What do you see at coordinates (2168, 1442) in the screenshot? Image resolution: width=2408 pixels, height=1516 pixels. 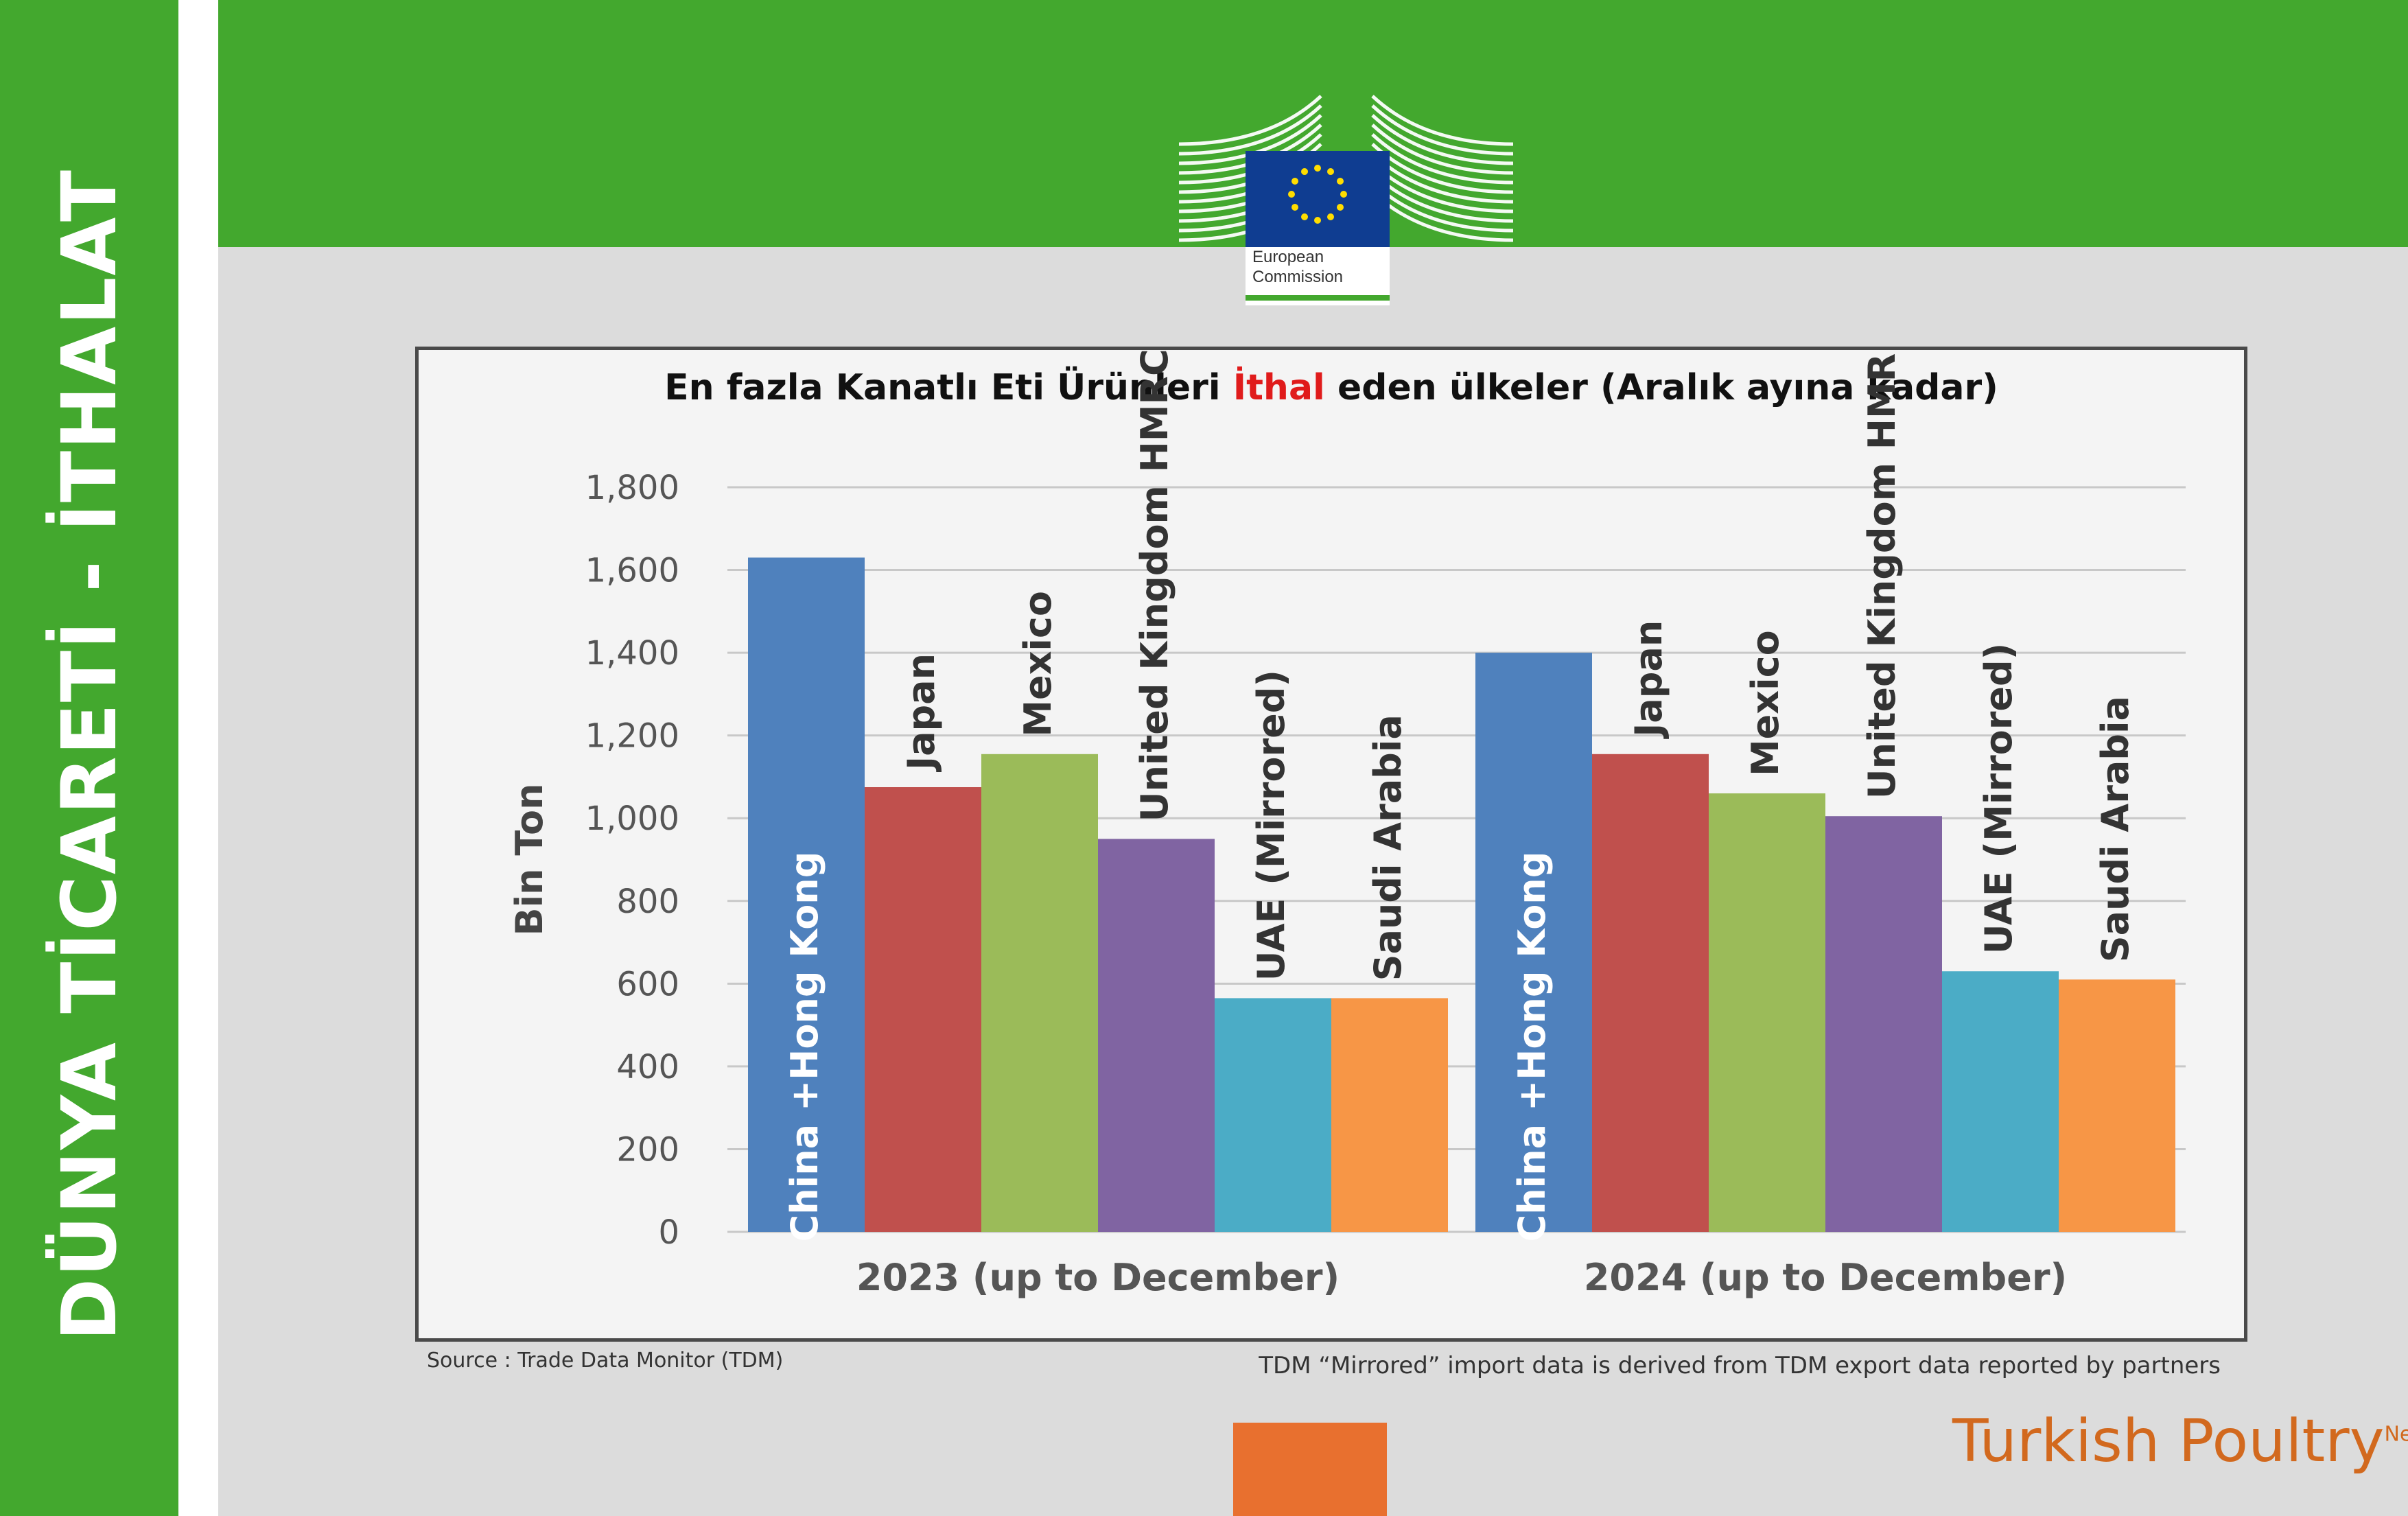 I see `brand-main: Turkish Poultry` at bounding box center [2168, 1442].